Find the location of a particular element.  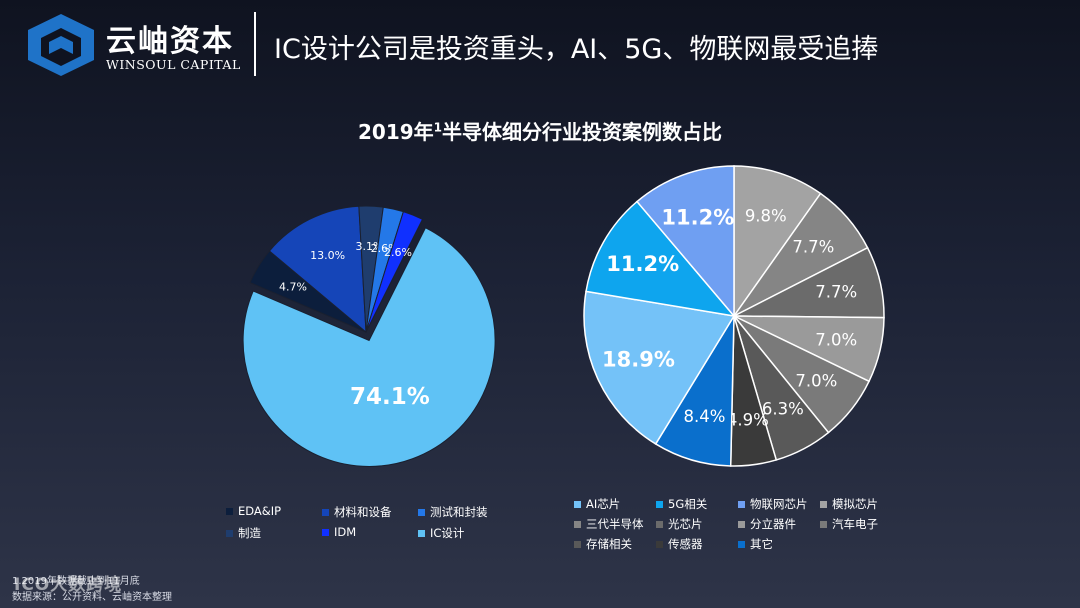

legend-right-item: 分立器件 is located at coordinates (767, 524).